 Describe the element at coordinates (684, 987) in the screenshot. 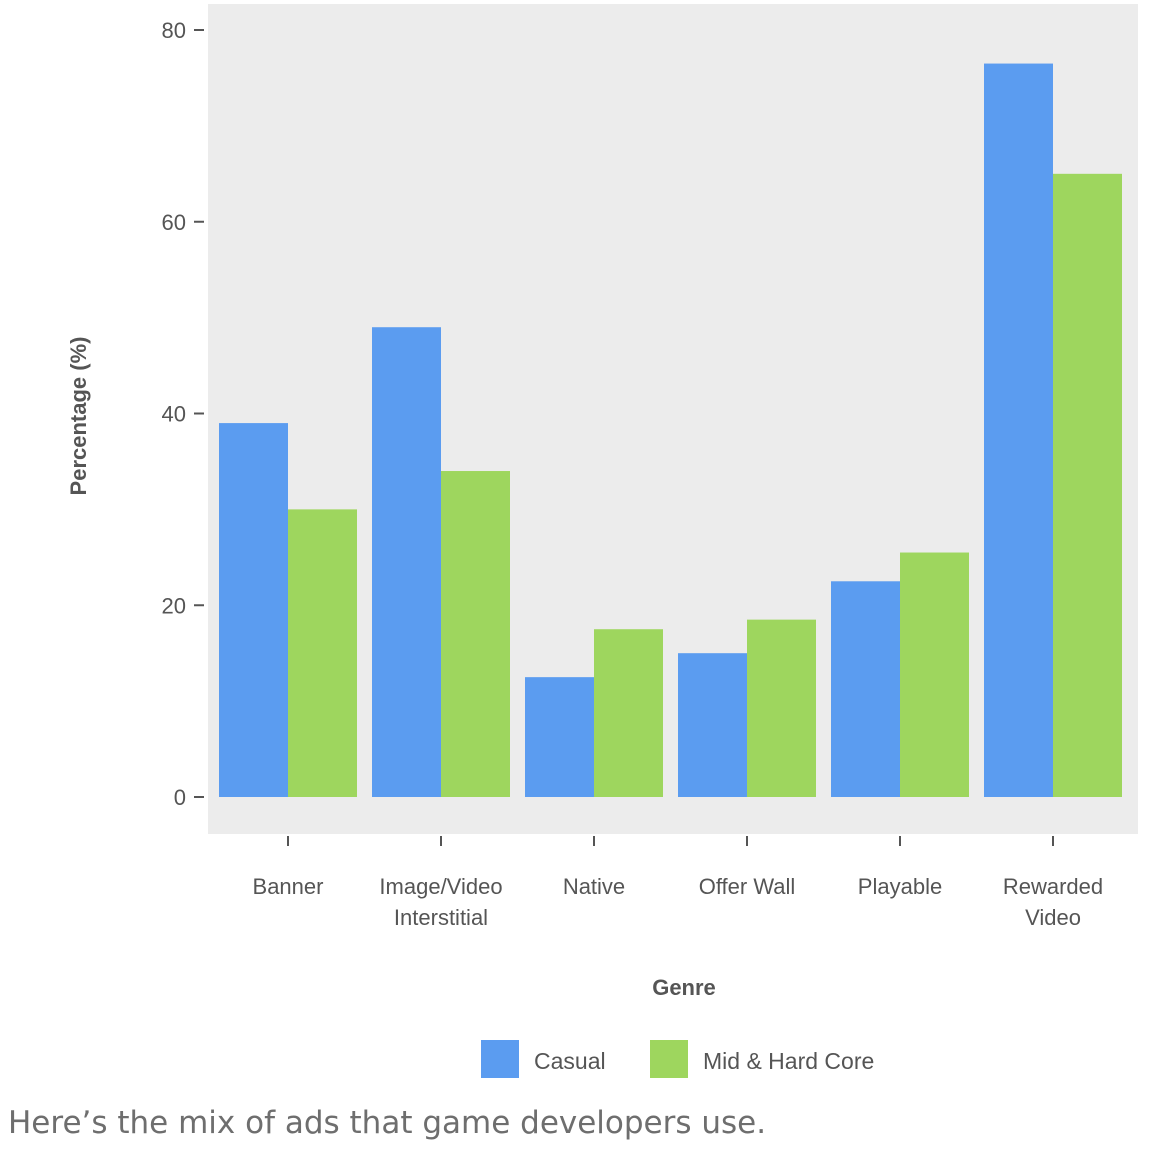

I see `x-axis-title: Genre` at that location.